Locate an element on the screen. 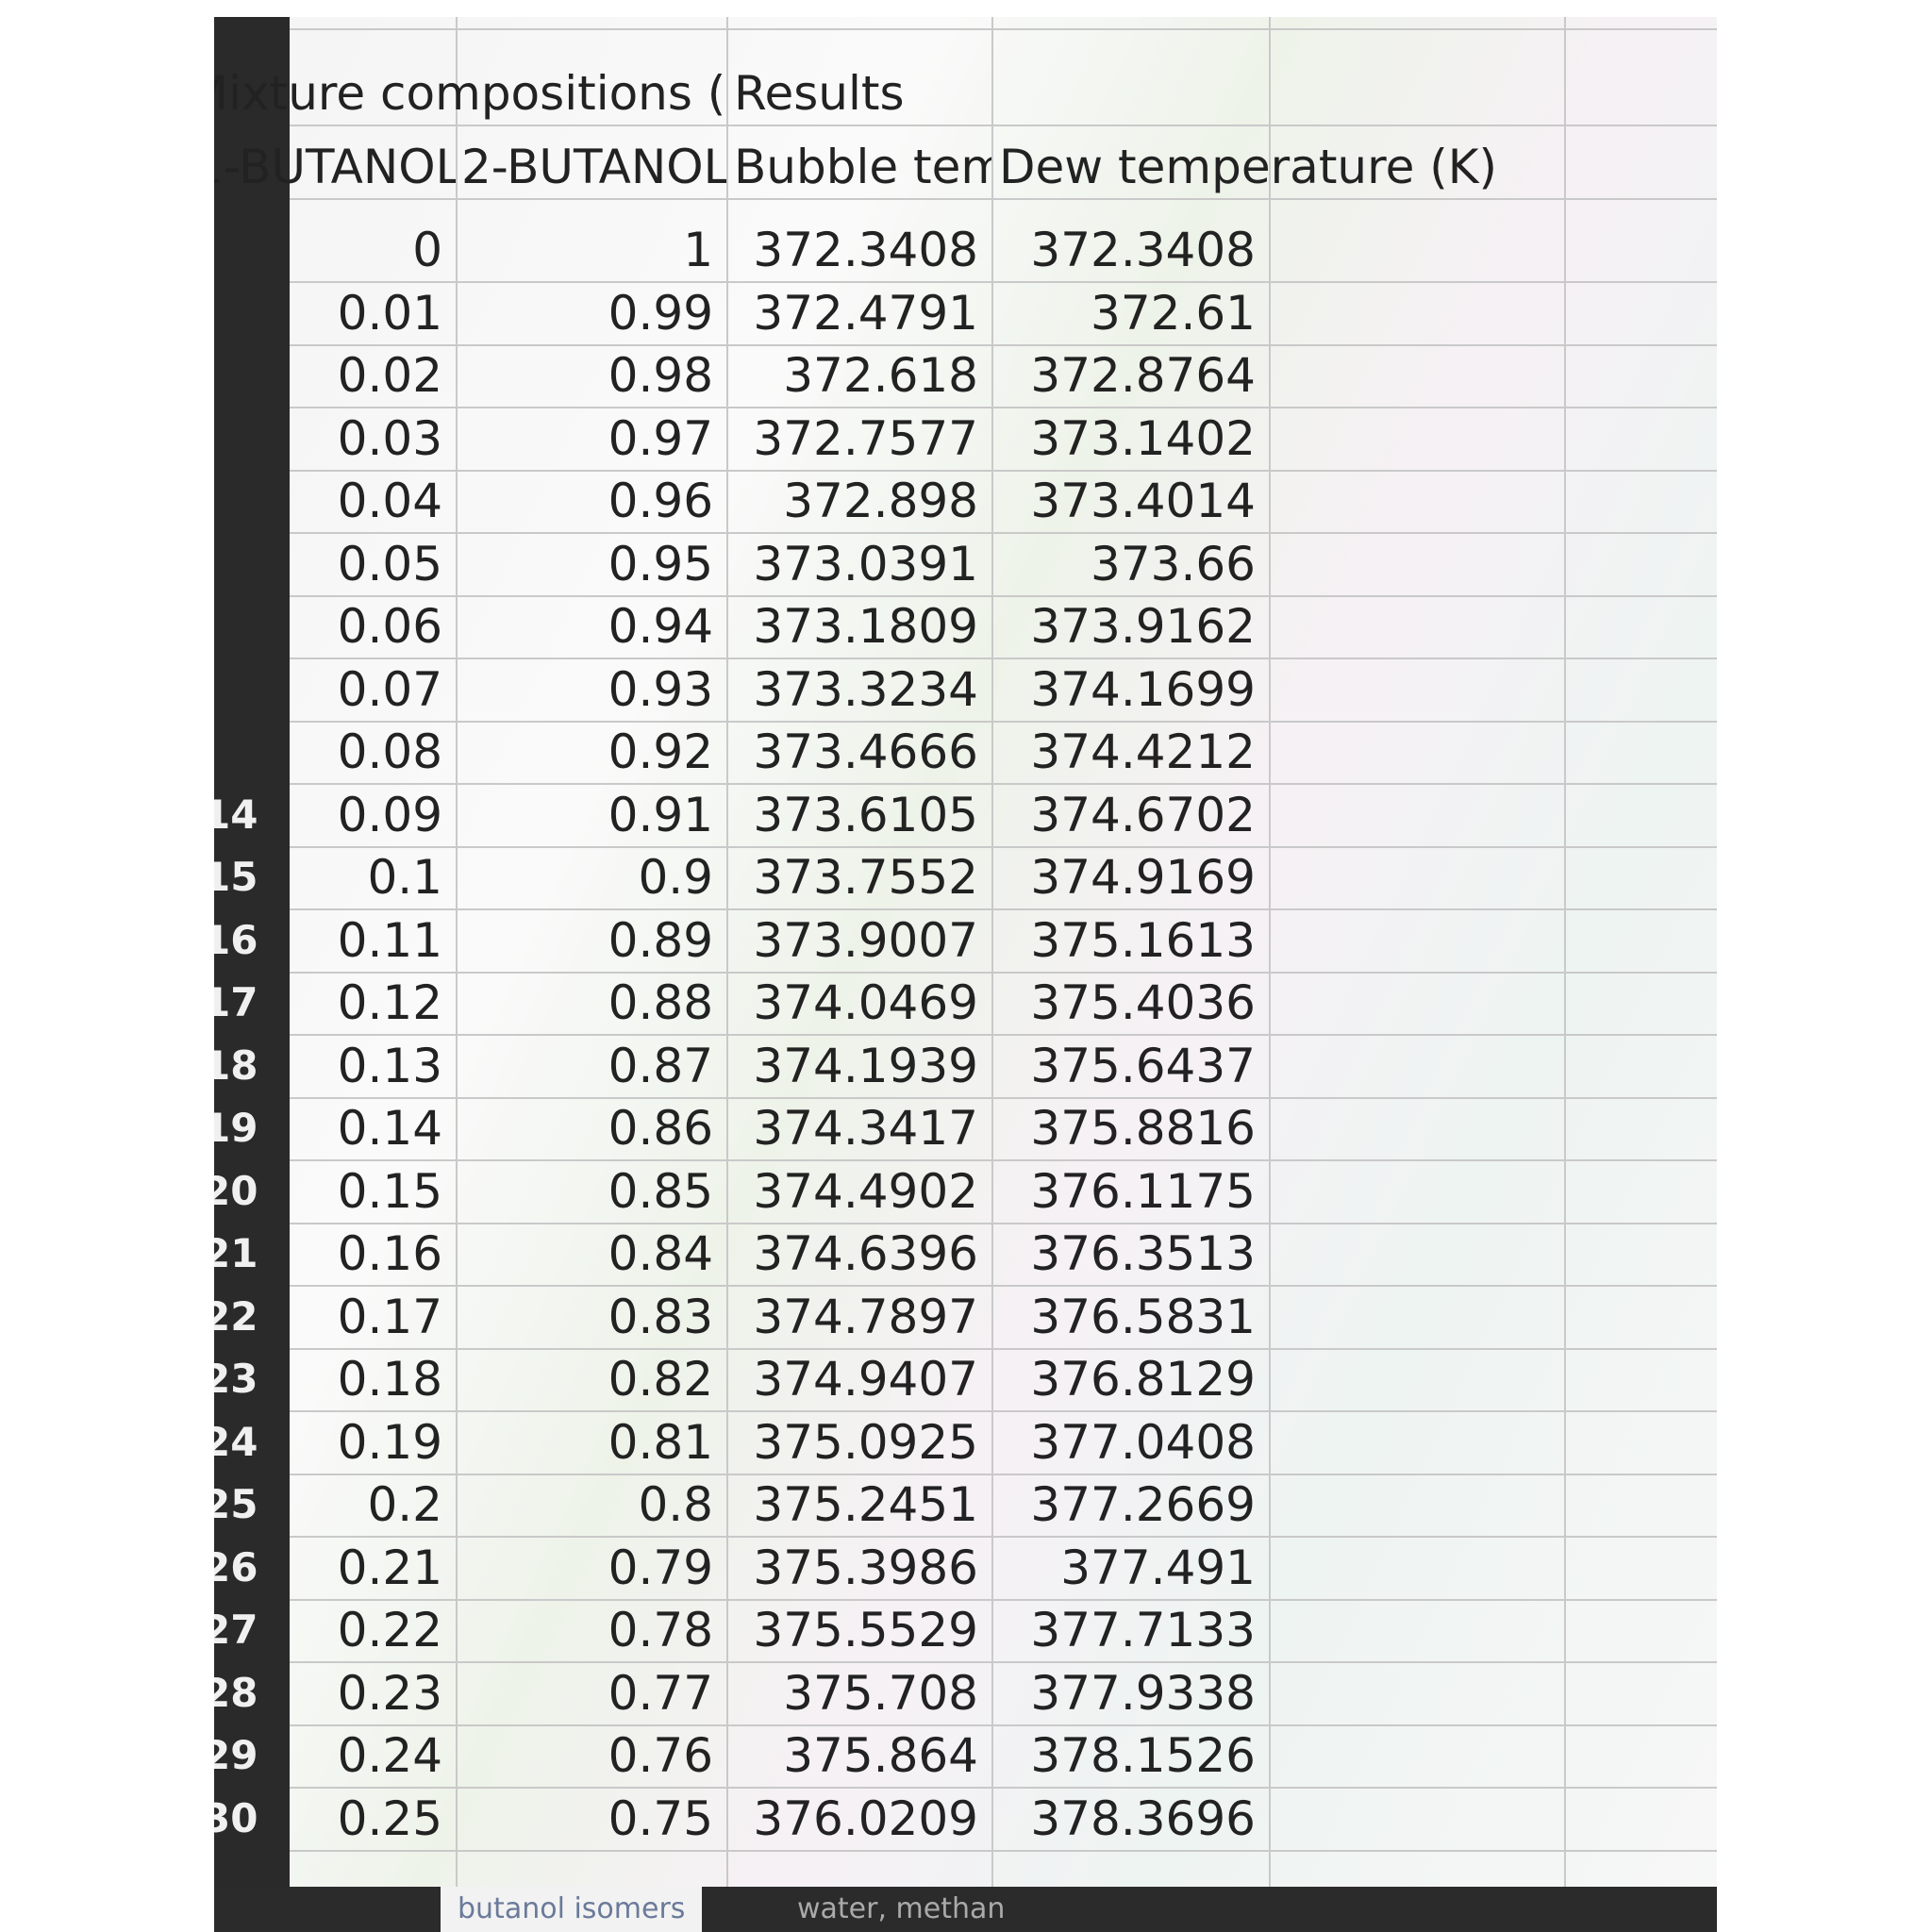  table-cell: 376.0209 is located at coordinates (866, 1818).